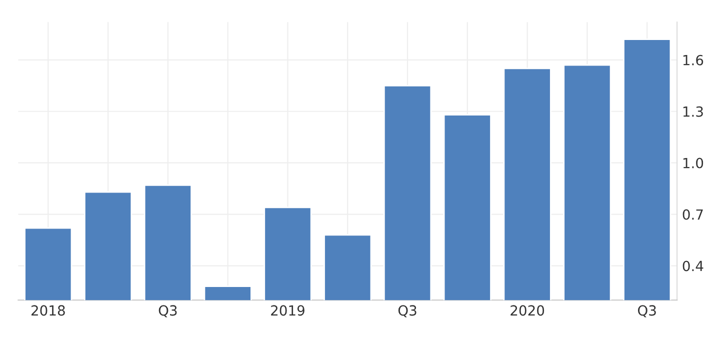 The width and height of the screenshot is (728, 341). What do you see at coordinates (692, 214) in the screenshot?
I see `y-tick-label: 0.7` at bounding box center [692, 214].